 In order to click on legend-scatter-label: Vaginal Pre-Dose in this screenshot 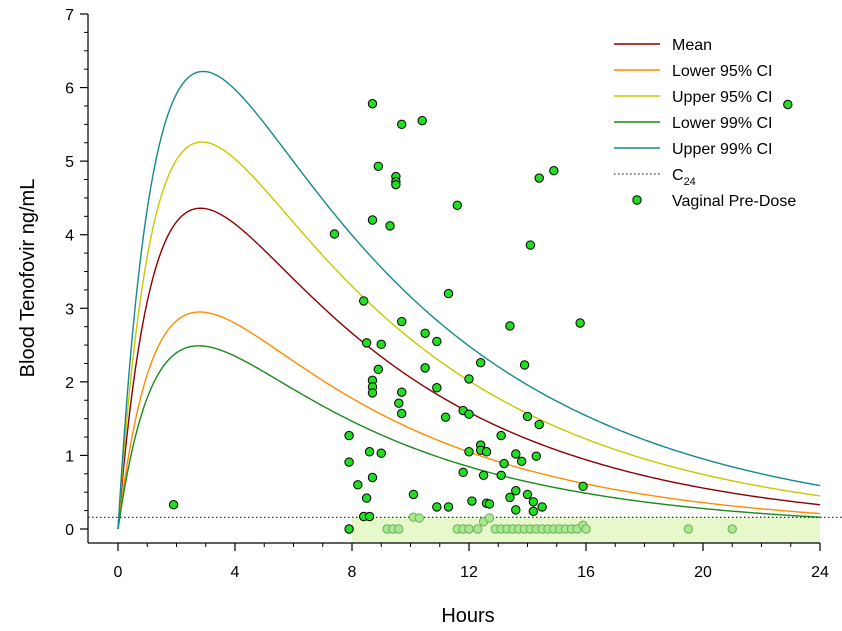, I will do `click(734, 201)`.